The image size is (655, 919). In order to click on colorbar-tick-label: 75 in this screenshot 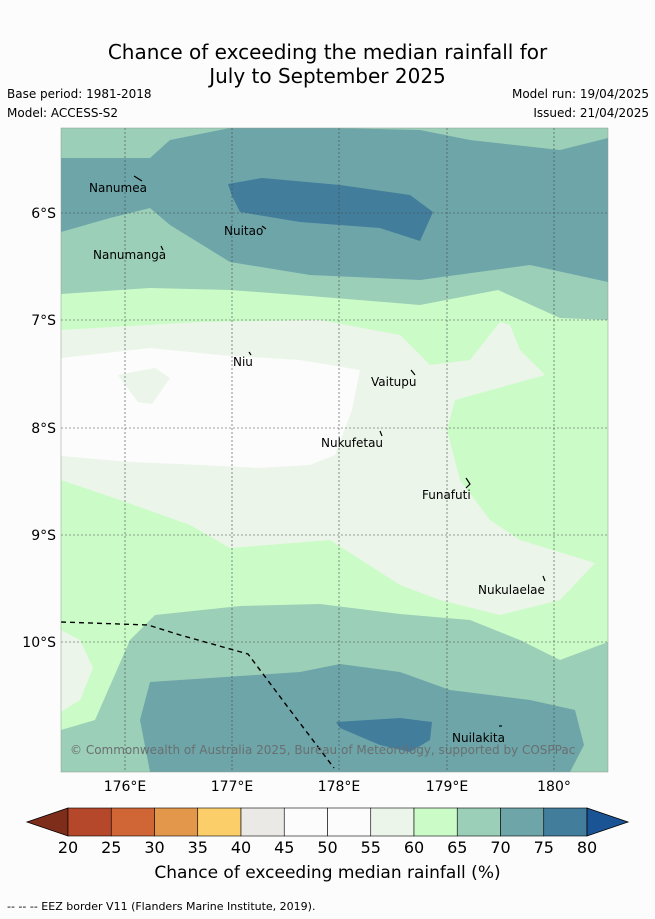, I will do `click(544, 847)`.